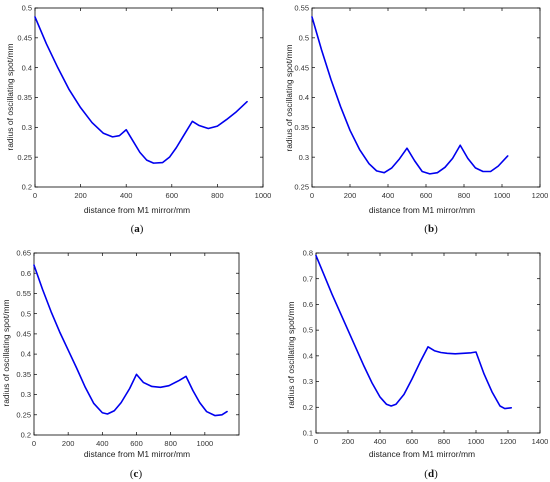  Describe the element at coordinates (23, 253) in the screenshot. I see `y-tick-label: 0.65` at that location.